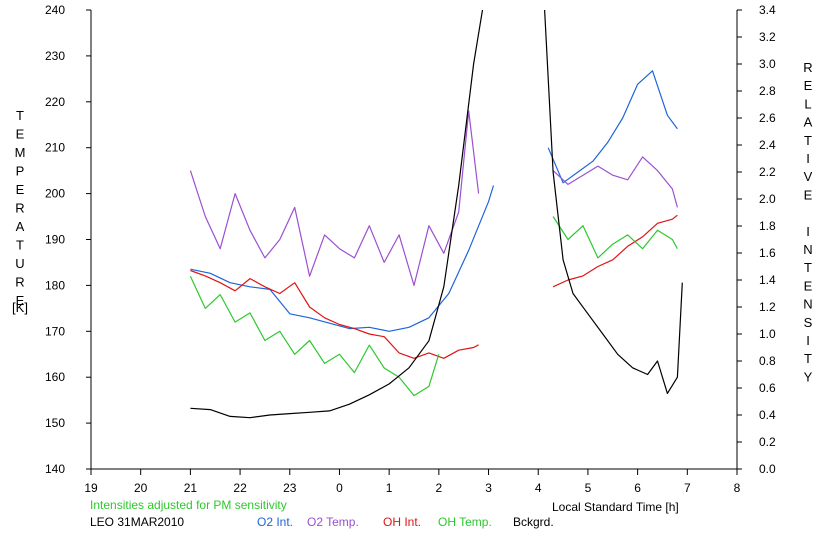 The image size is (828, 535). What do you see at coordinates (55, 56) in the screenshot?
I see `left-tick-label: 230` at bounding box center [55, 56].